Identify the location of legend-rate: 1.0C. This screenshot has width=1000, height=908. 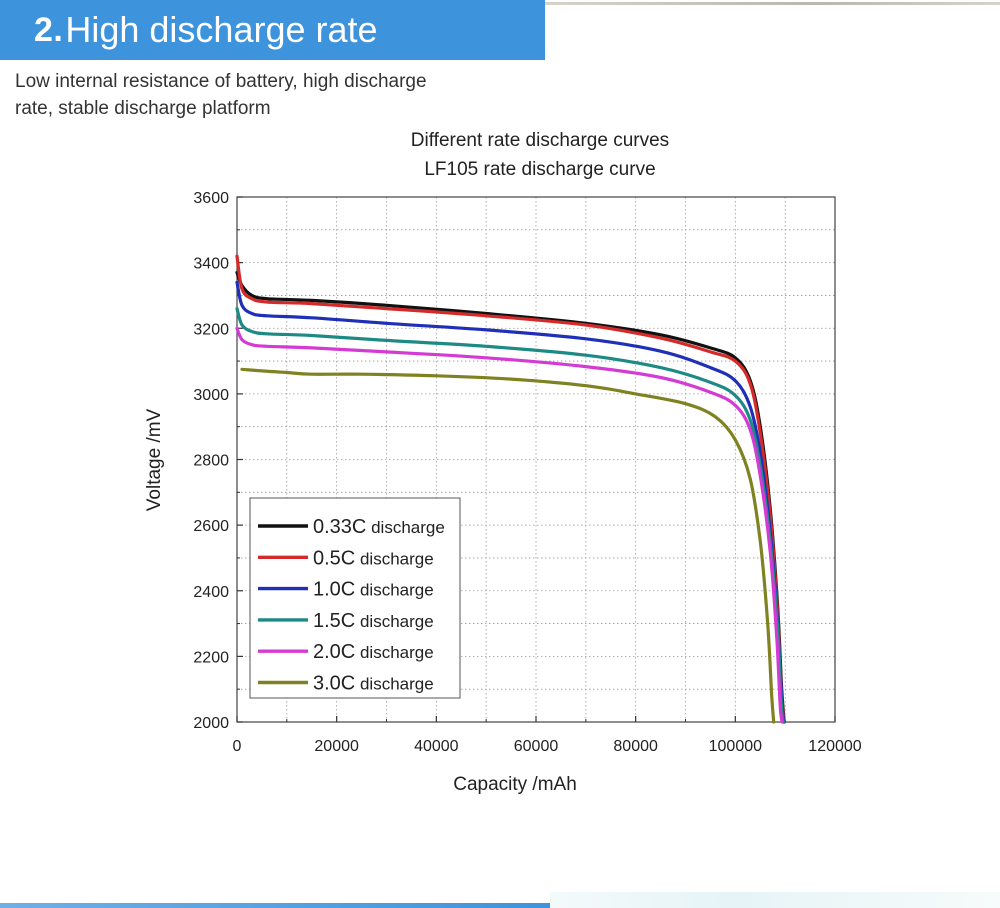
(334, 590).